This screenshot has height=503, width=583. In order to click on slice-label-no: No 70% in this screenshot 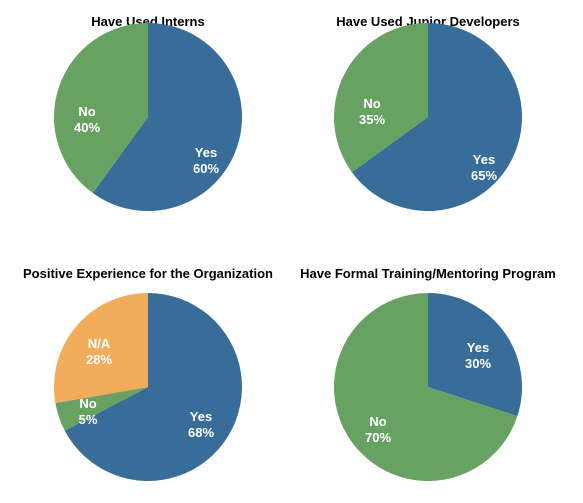, I will do `click(378, 429)`.